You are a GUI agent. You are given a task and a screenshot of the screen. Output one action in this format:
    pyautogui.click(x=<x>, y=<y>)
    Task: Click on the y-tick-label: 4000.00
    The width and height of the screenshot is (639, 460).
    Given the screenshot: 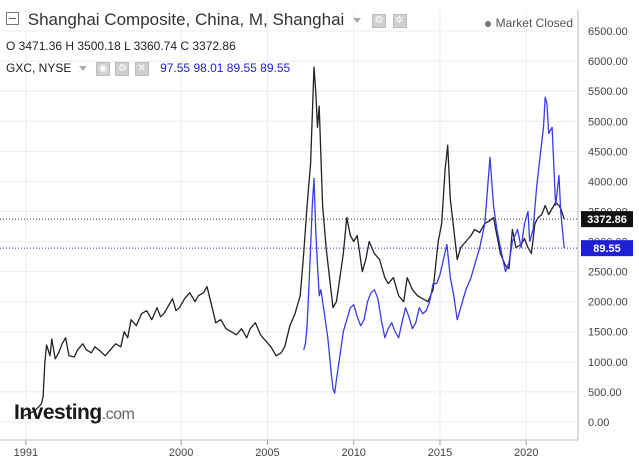 What is the action you would take?
    pyautogui.click(x=608, y=182)
    